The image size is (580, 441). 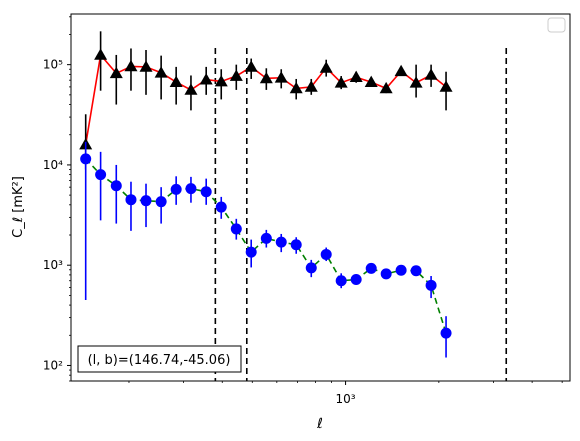 I want to click on annotation-box, so click(x=159, y=359).